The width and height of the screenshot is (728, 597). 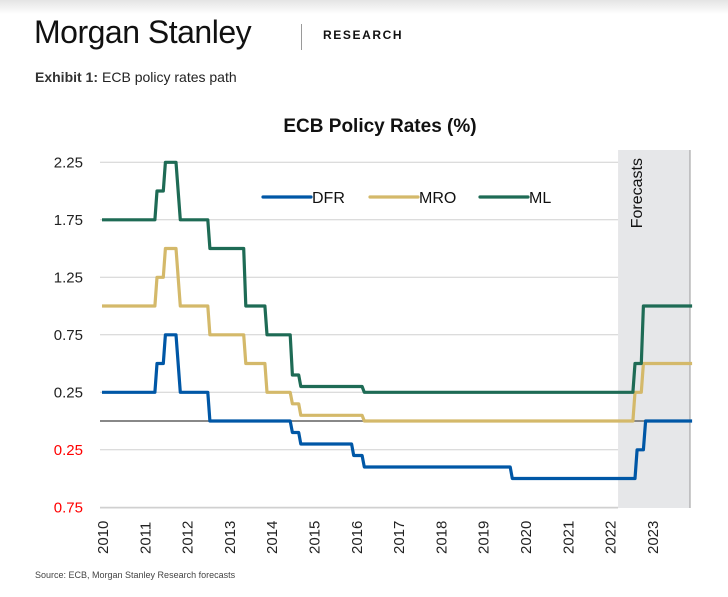 What do you see at coordinates (328, 198) in the screenshot?
I see `legend-label-dfr: DFR` at bounding box center [328, 198].